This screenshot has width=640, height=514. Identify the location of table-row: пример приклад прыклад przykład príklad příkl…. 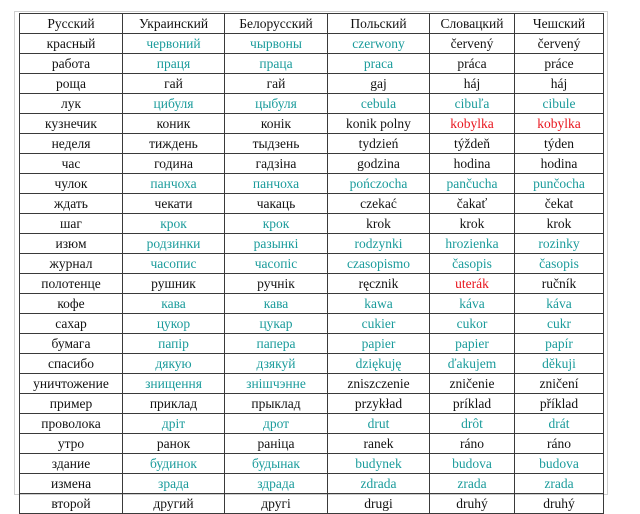
(311, 403).